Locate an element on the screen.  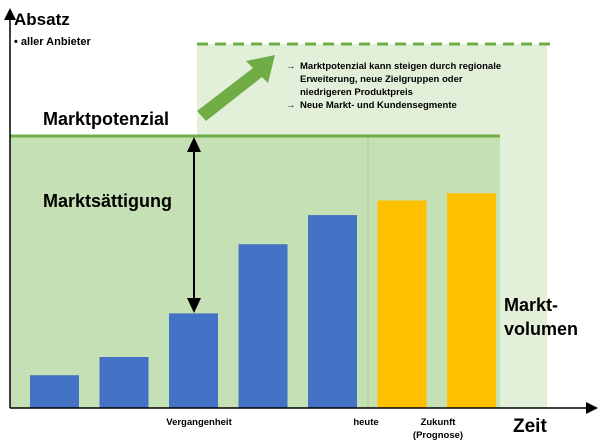
market-volume-label-line1: Markt- is located at coordinates (531, 305).